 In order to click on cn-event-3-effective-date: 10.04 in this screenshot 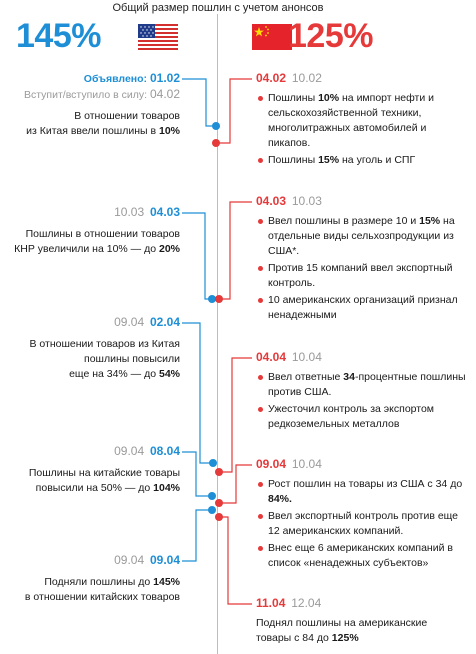, I will do `click(306, 357)`.